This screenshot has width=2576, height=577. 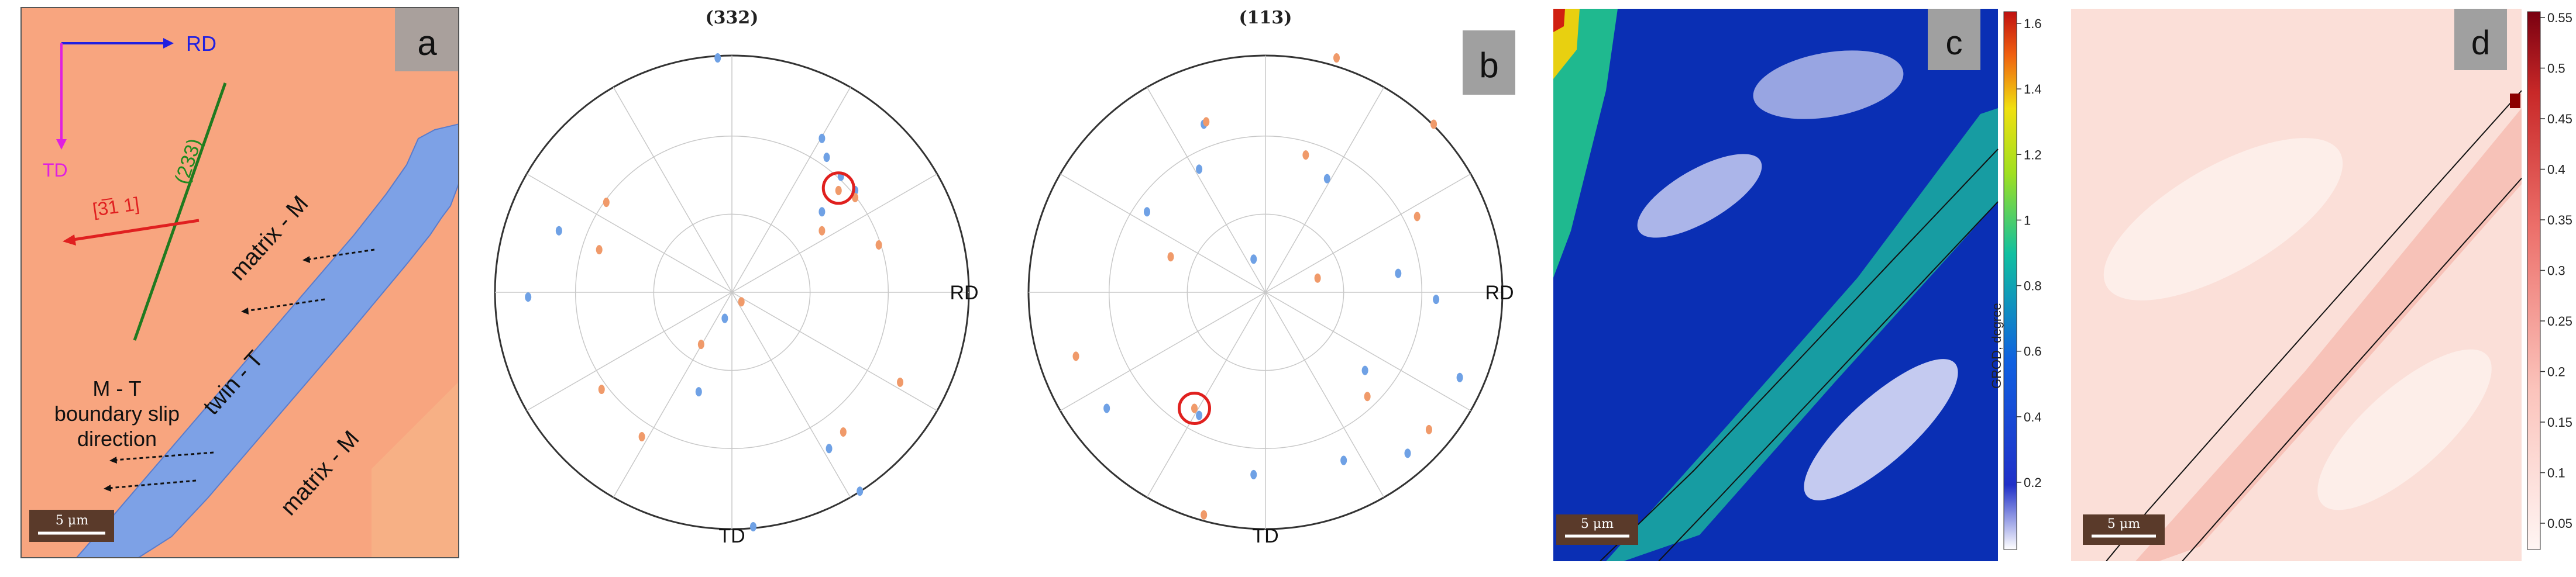 What do you see at coordinates (427, 43) in the screenshot?
I see `panel-letter-a: a` at bounding box center [427, 43].